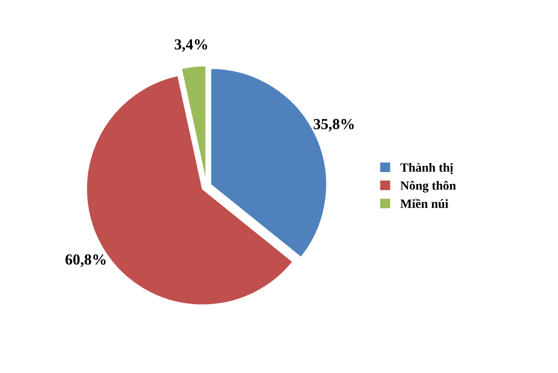 This screenshot has height=373, width=558. What do you see at coordinates (427, 168) in the screenshot?
I see `legend-label: Thành thị` at bounding box center [427, 168].